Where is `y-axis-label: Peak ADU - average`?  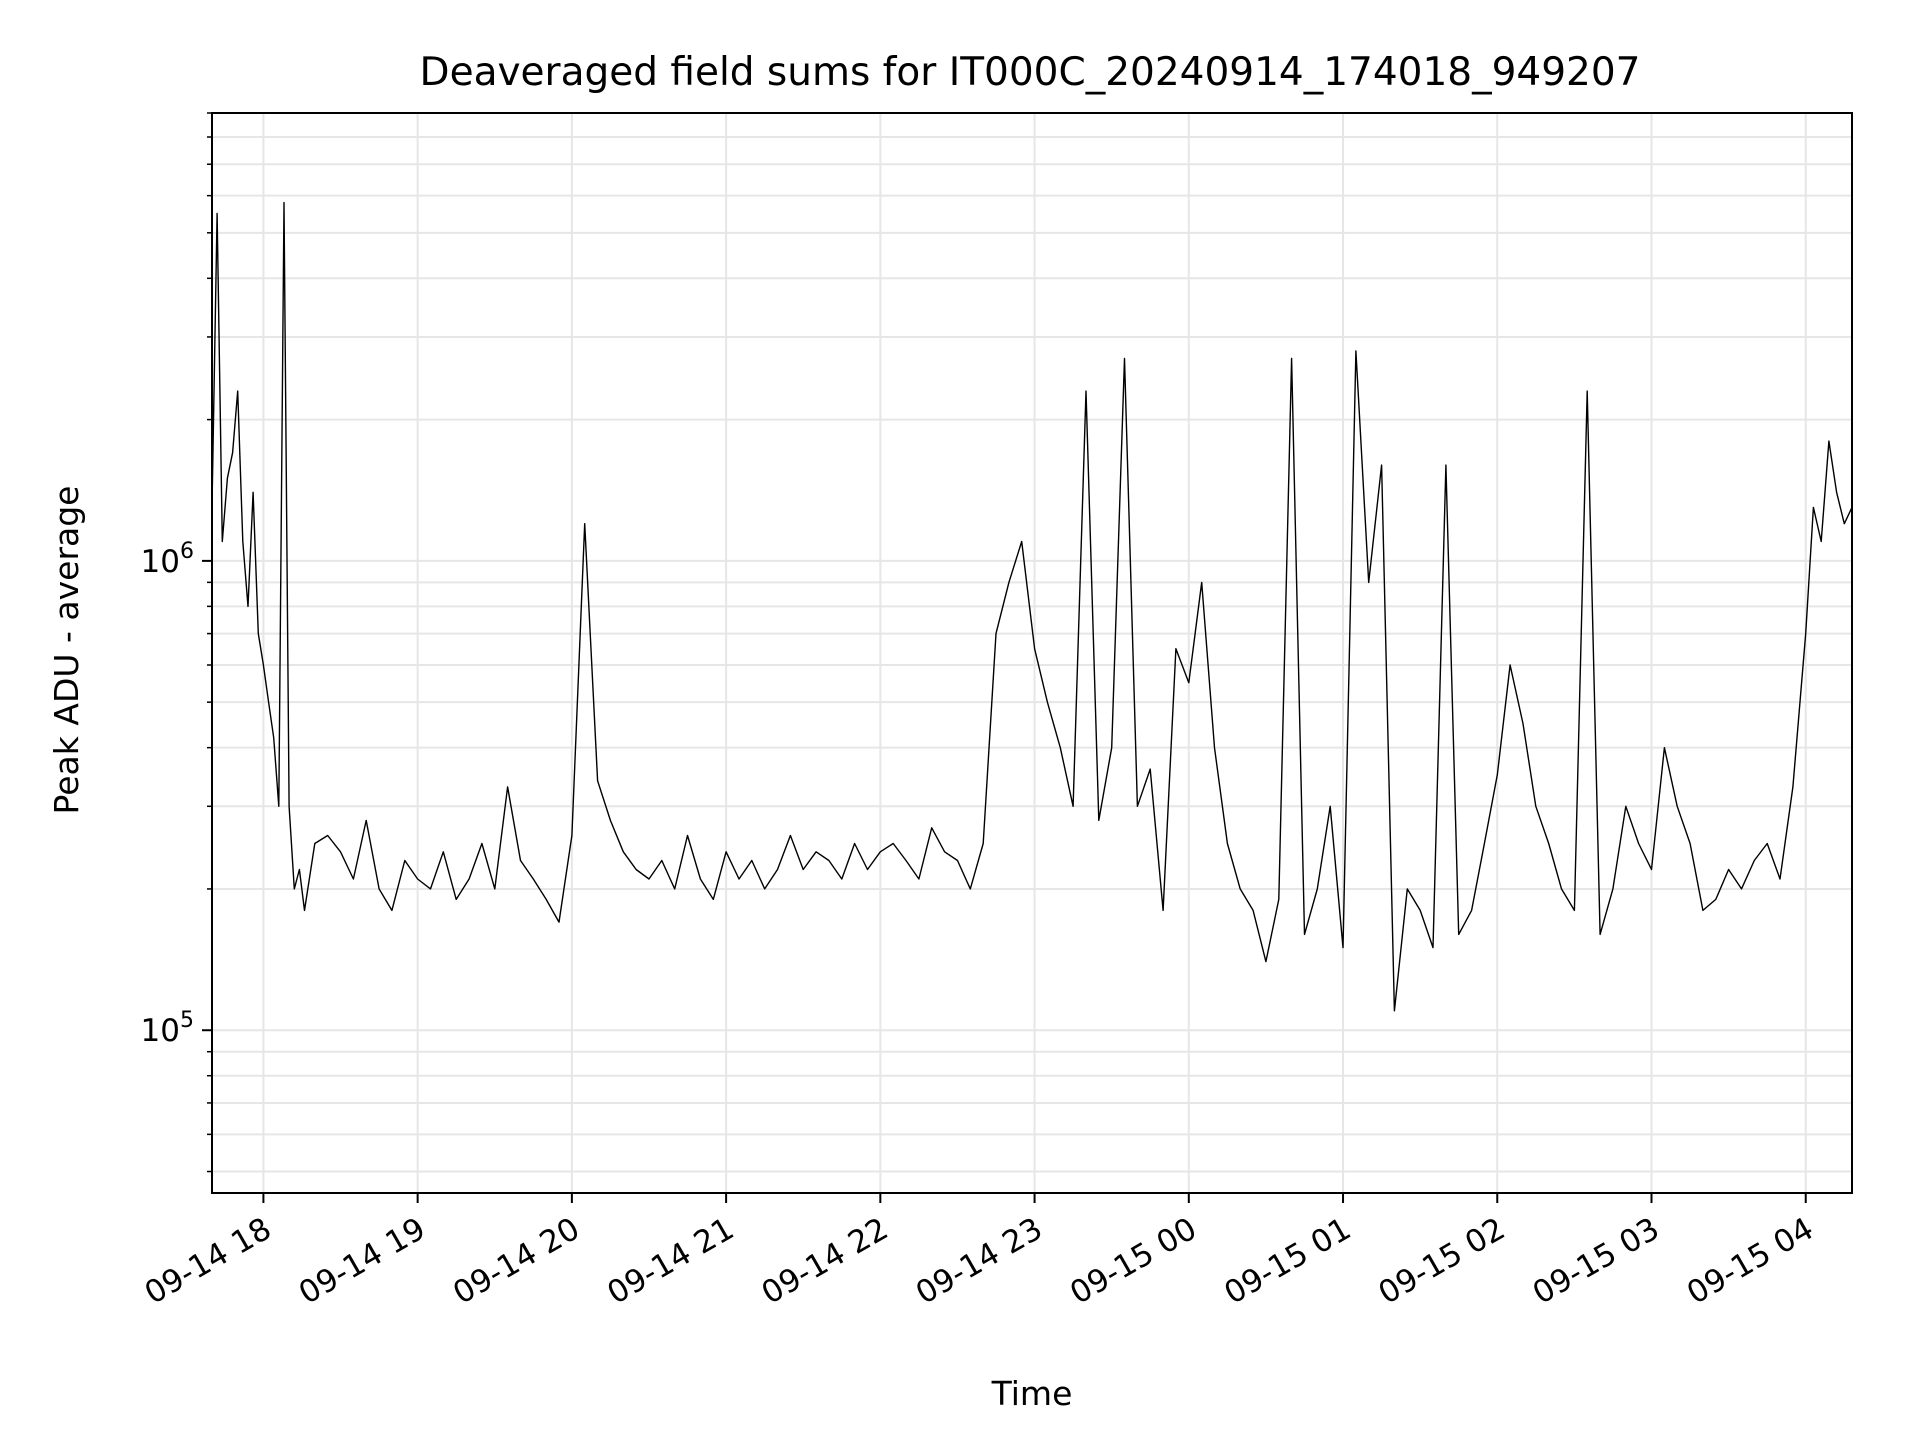 y-axis-label: Peak ADU - average is located at coordinates (66, 650).